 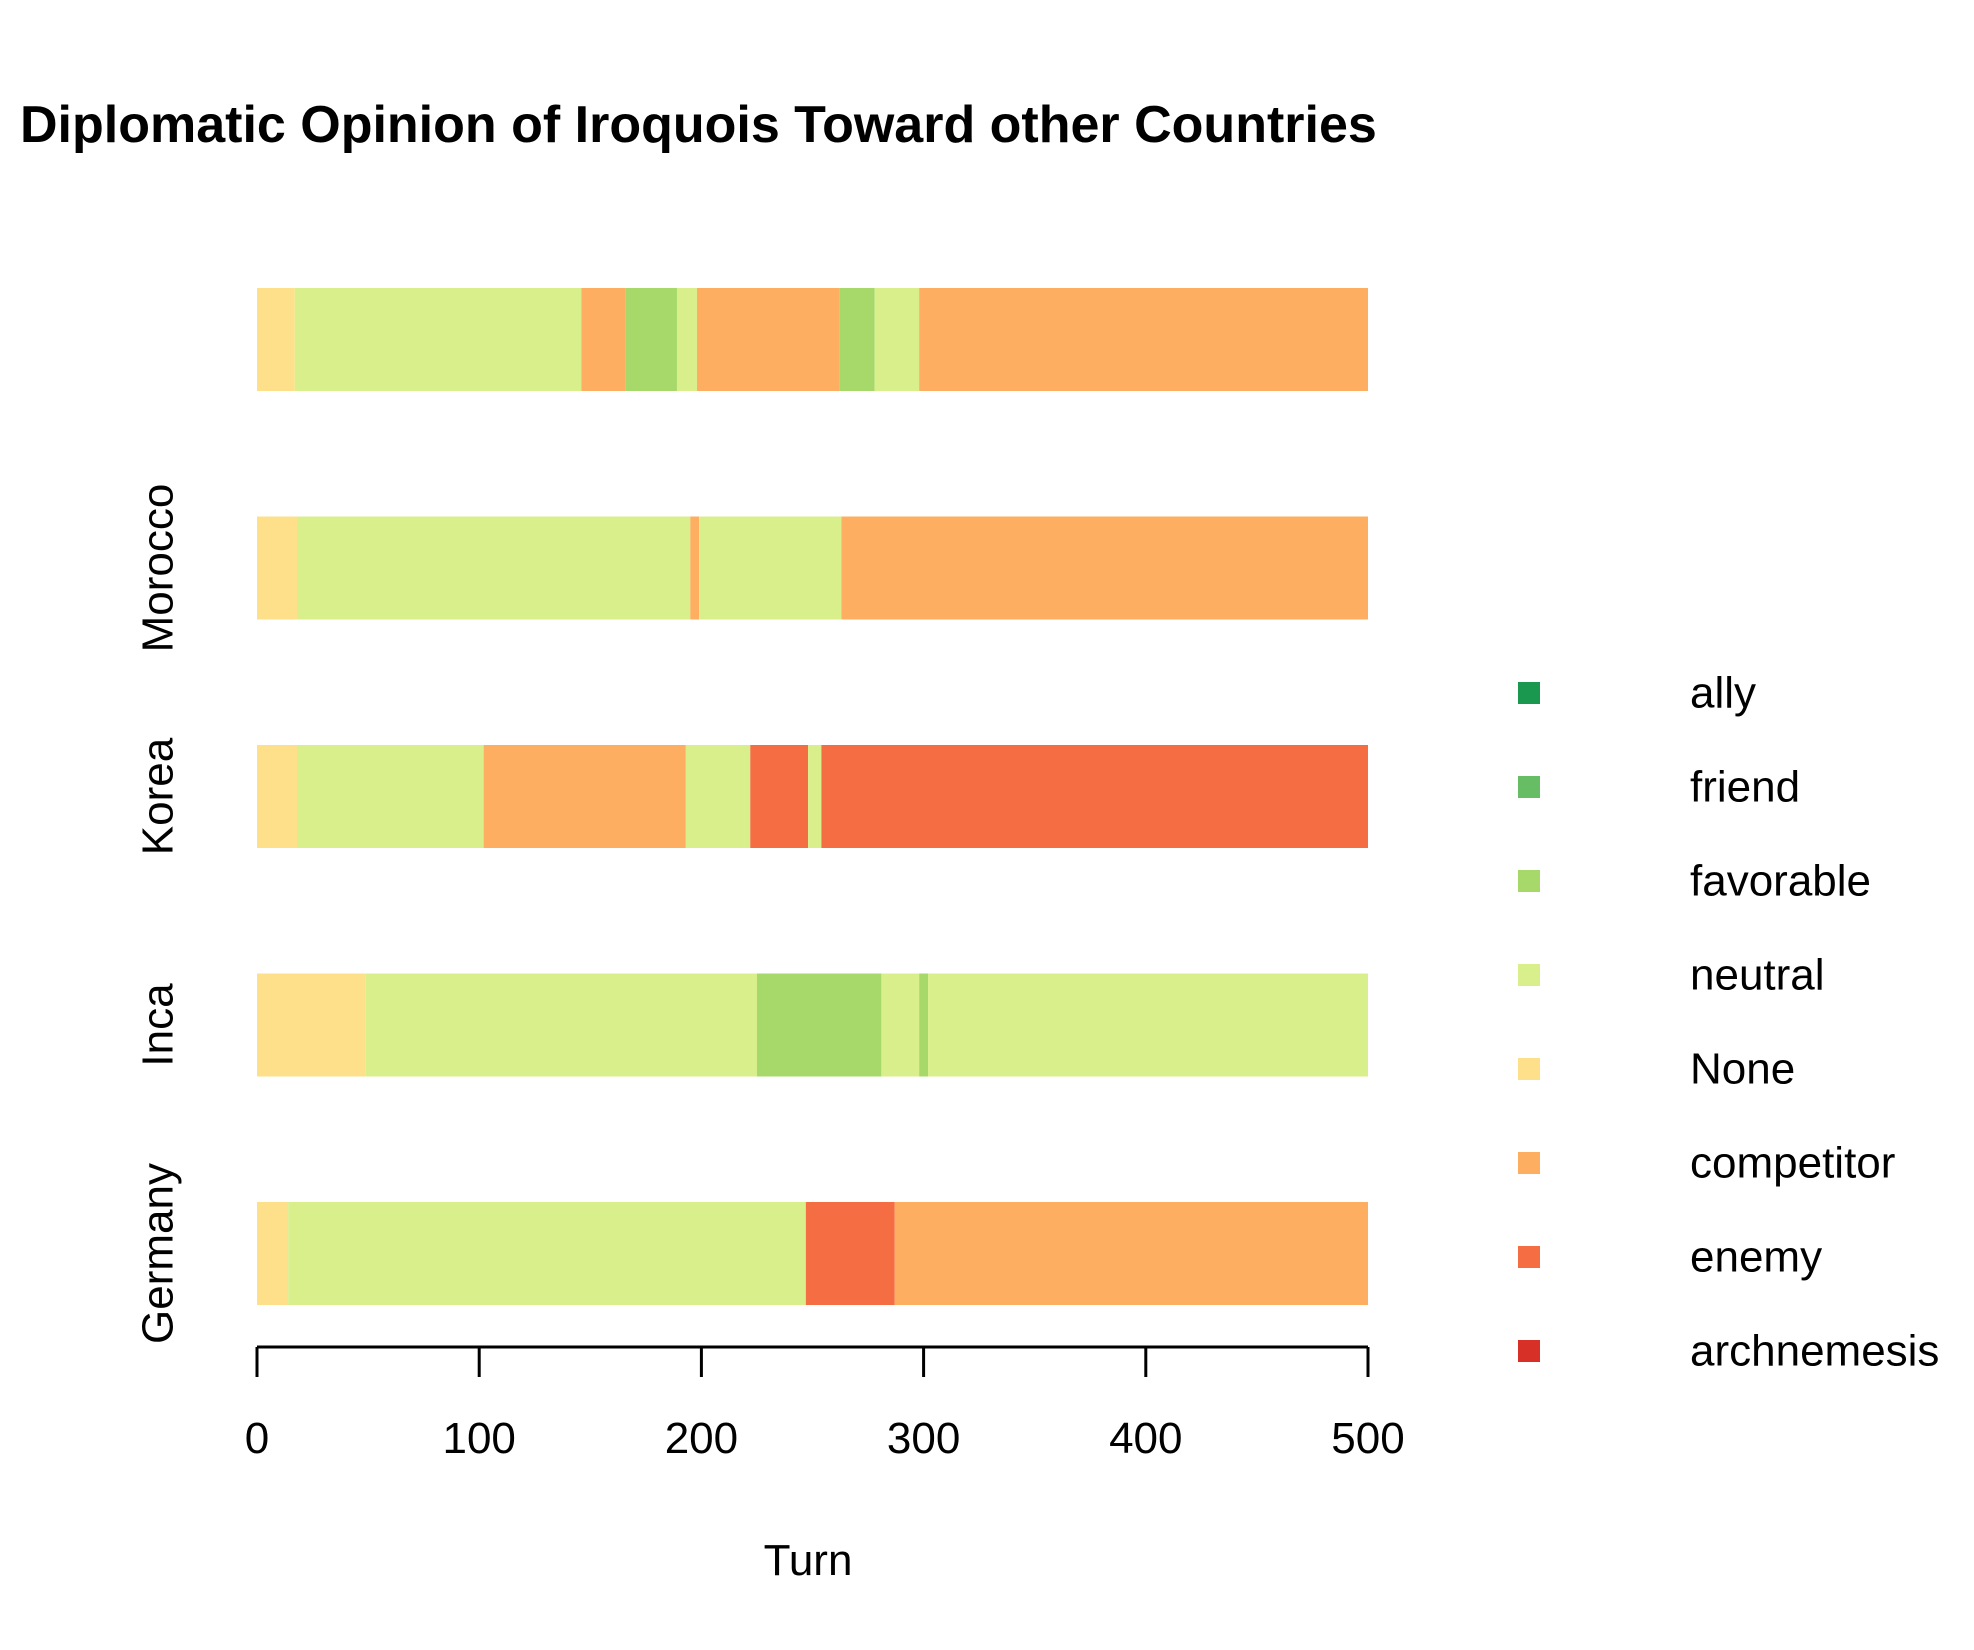 What do you see at coordinates (273, 1253) in the screenshot?
I see `bar-segment-germany-0-none` at bounding box center [273, 1253].